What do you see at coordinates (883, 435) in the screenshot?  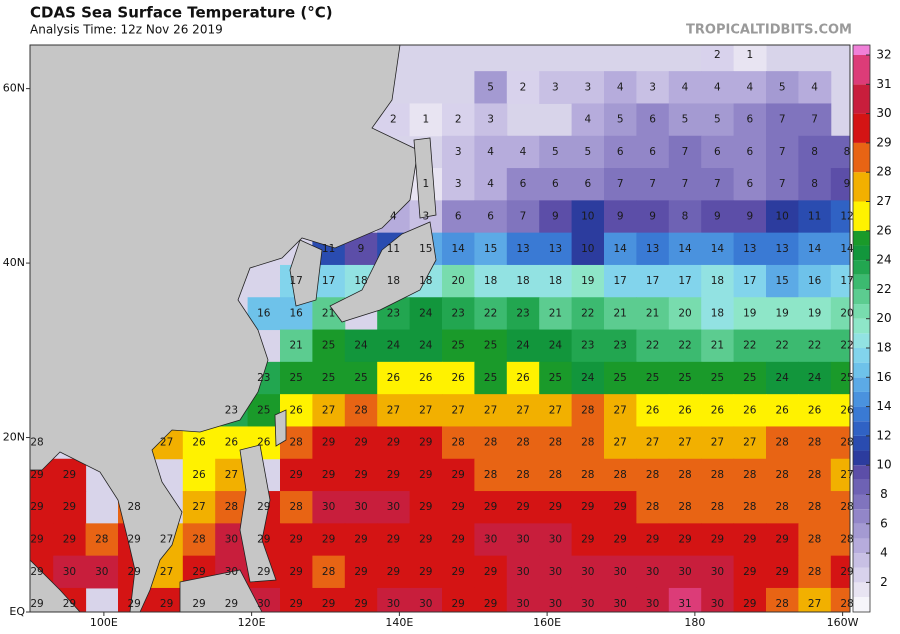 I see `colorbar-label: 12` at bounding box center [883, 435].